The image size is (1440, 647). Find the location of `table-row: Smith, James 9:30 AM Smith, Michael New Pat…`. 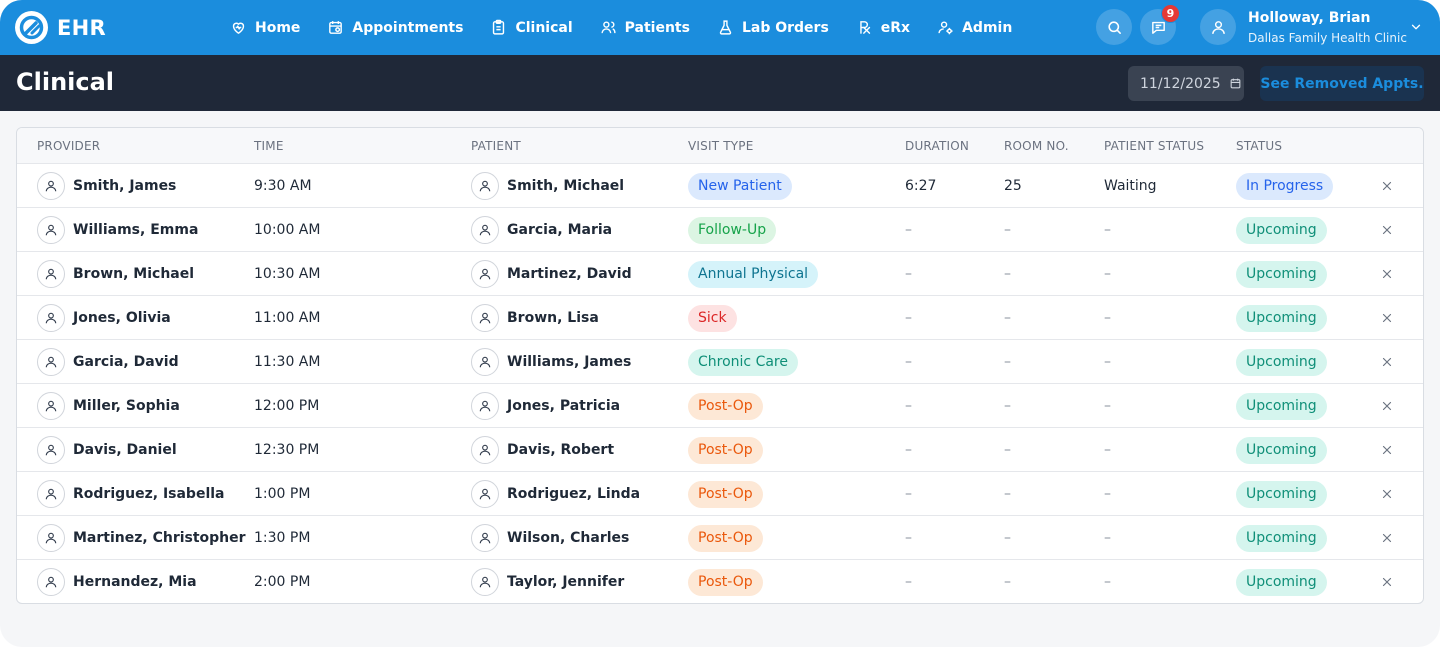

table-row: Smith, James 9:30 AM Smith, Michael New Pat… is located at coordinates (720, 186).